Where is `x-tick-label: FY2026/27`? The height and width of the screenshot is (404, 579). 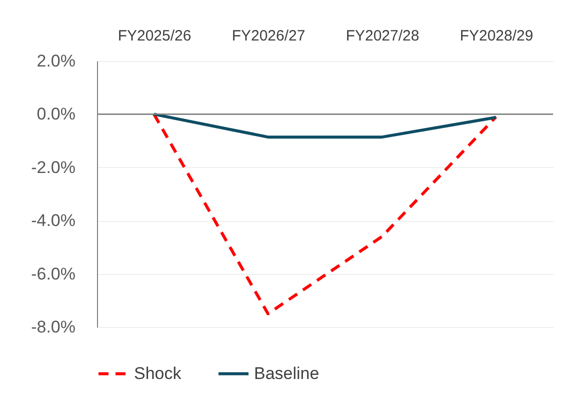
x-tick-label: FY2026/27 is located at coordinates (269, 36).